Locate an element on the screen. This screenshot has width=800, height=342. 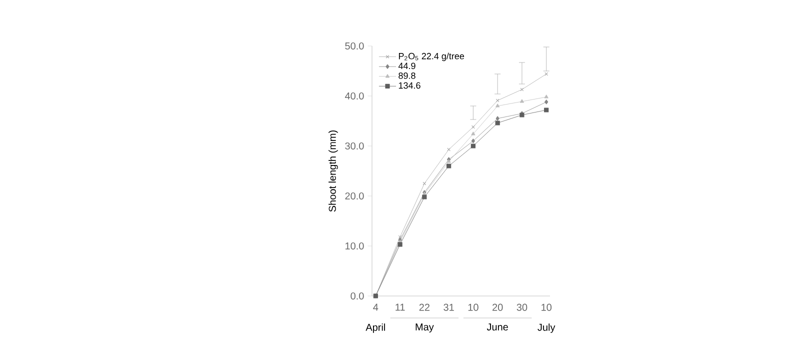
text: June is located at coordinates (497, 327).